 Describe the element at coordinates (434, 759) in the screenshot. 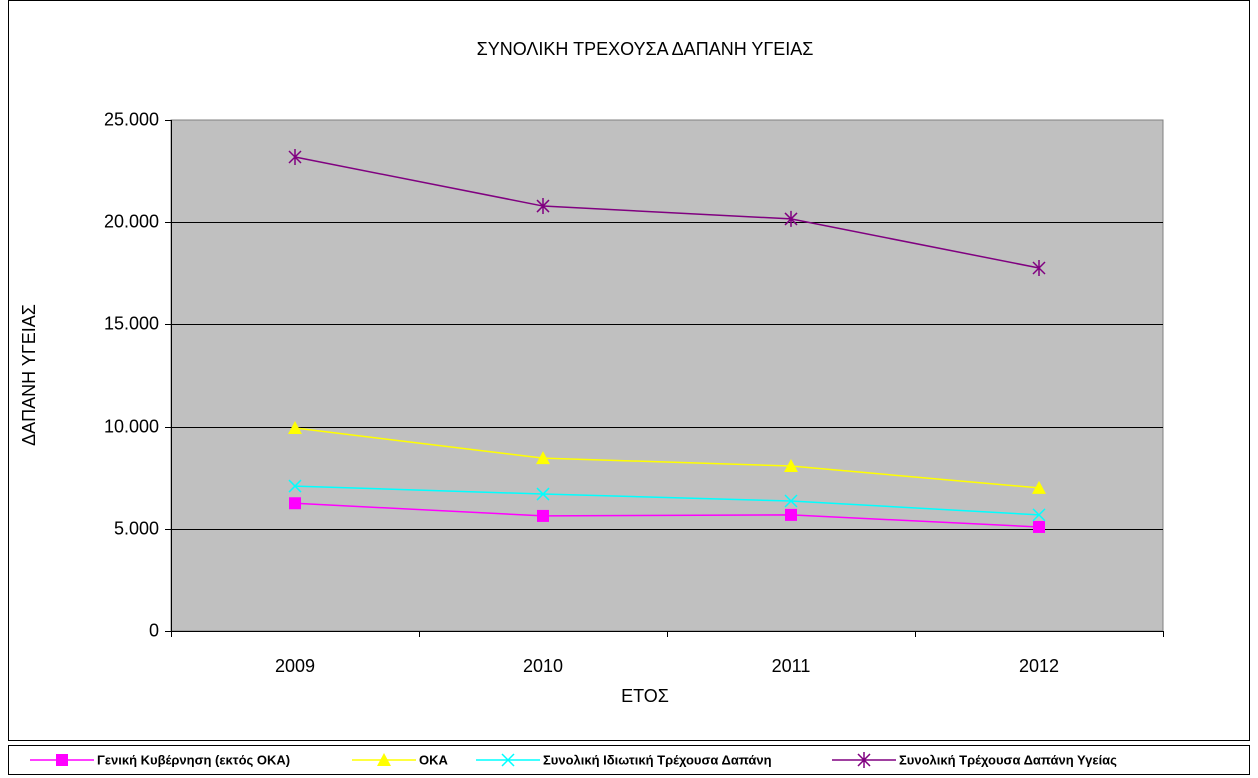

I see `legend-label: ΟΚΑ` at that location.